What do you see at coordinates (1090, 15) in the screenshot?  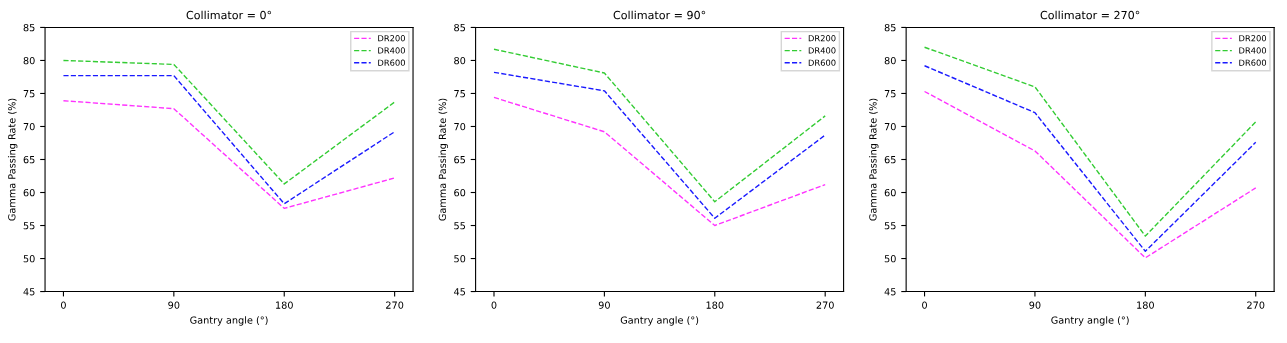 I see `chart-title: Collimator = 270°` at bounding box center [1090, 15].